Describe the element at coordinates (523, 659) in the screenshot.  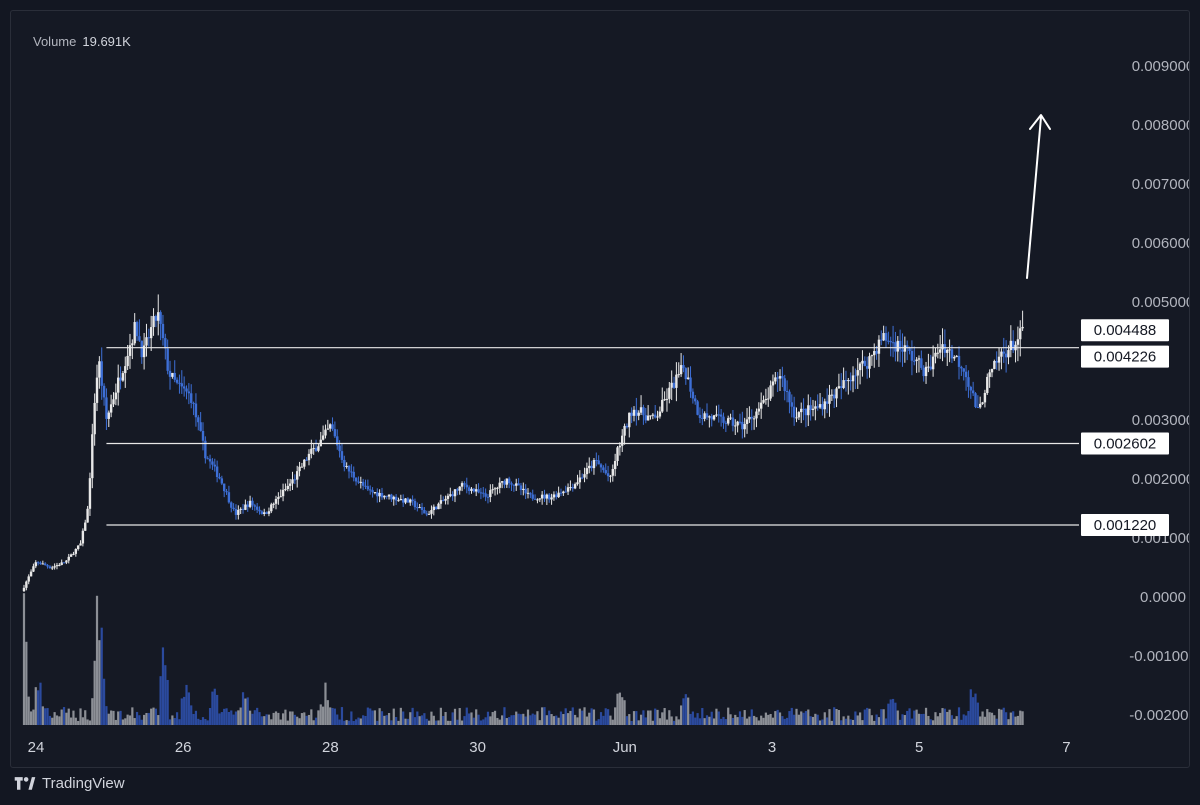
I see `volume-bars` at that location.